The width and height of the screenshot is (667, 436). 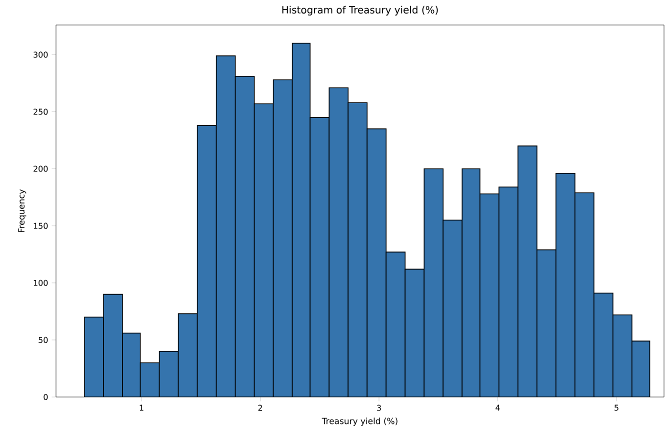 What do you see at coordinates (22, 210) in the screenshot?
I see `y-axis-title: Frequency` at bounding box center [22, 210].